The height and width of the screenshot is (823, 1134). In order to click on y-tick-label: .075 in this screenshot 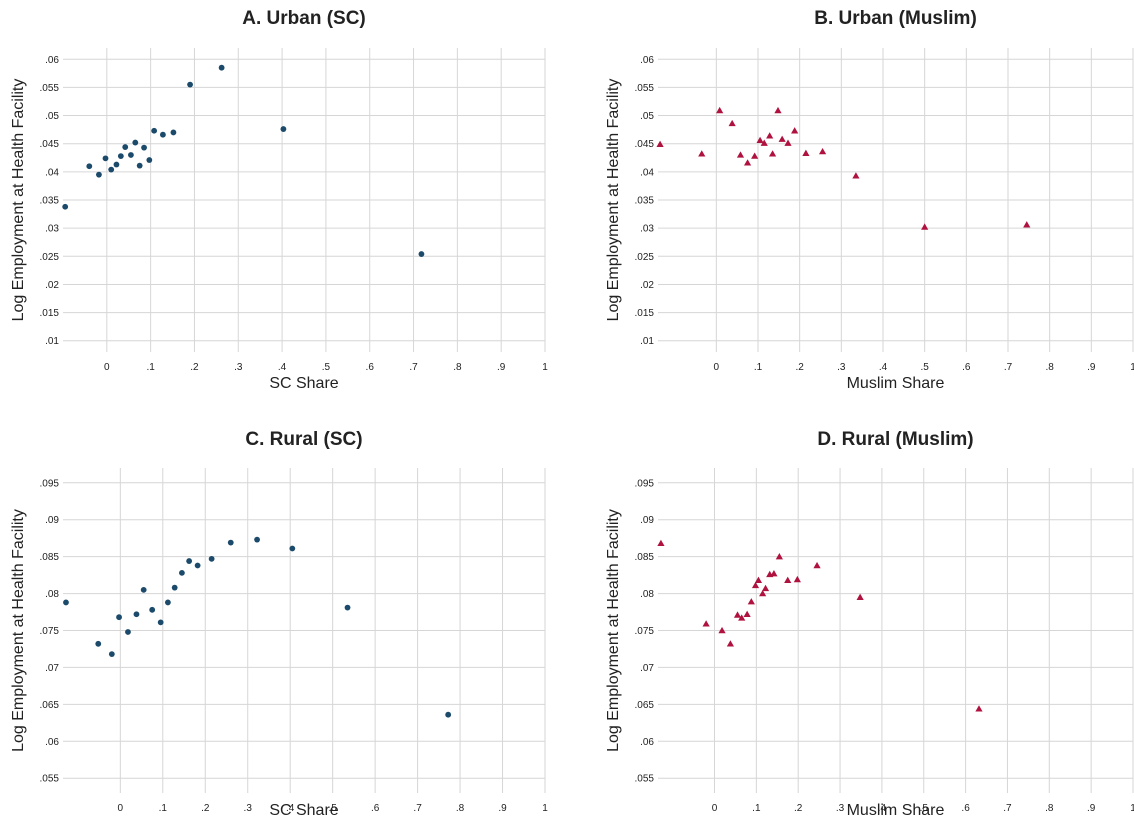, I will do `click(50, 631)`.